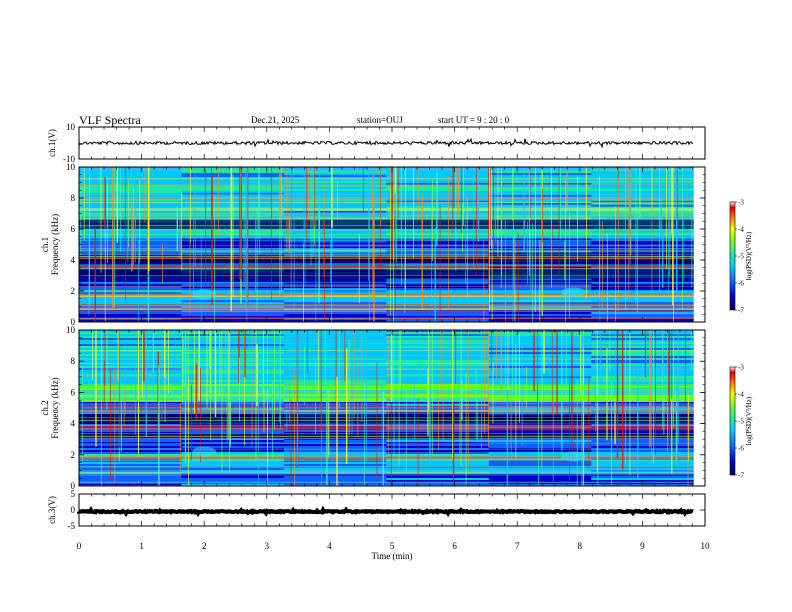 This screenshot has width=792, height=612. What do you see at coordinates (385, 511) in the screenshot?
I see `waveform-trace` at bounding box center [385, 511].